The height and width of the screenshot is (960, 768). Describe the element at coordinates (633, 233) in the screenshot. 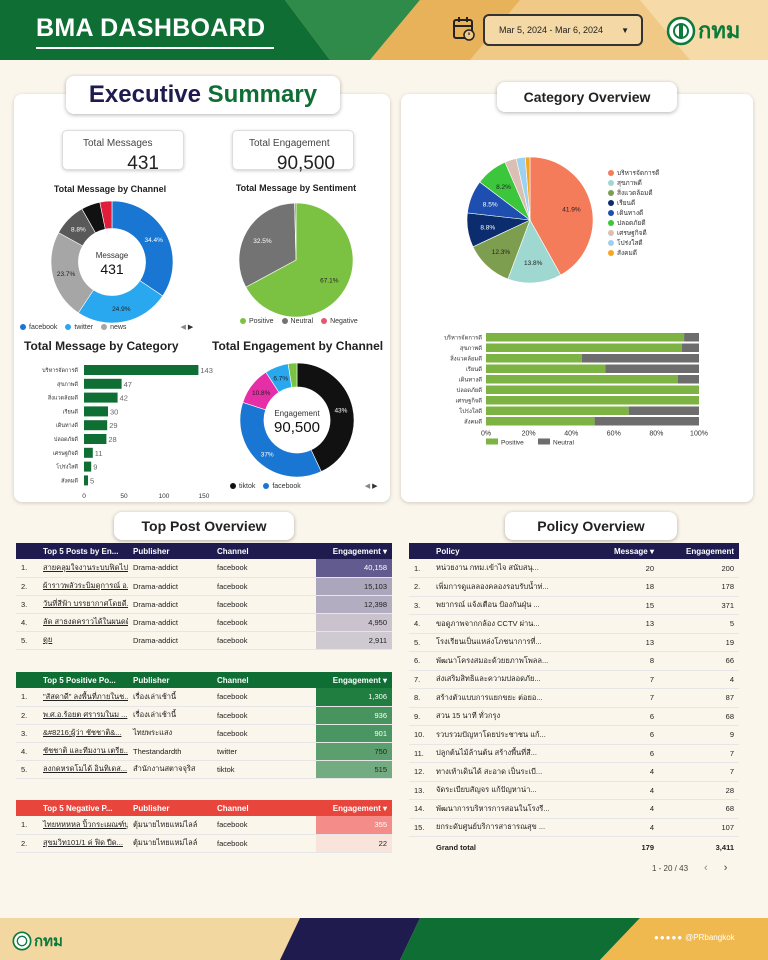

I see `legend-item: เศรษฐกิจดี` at that location.